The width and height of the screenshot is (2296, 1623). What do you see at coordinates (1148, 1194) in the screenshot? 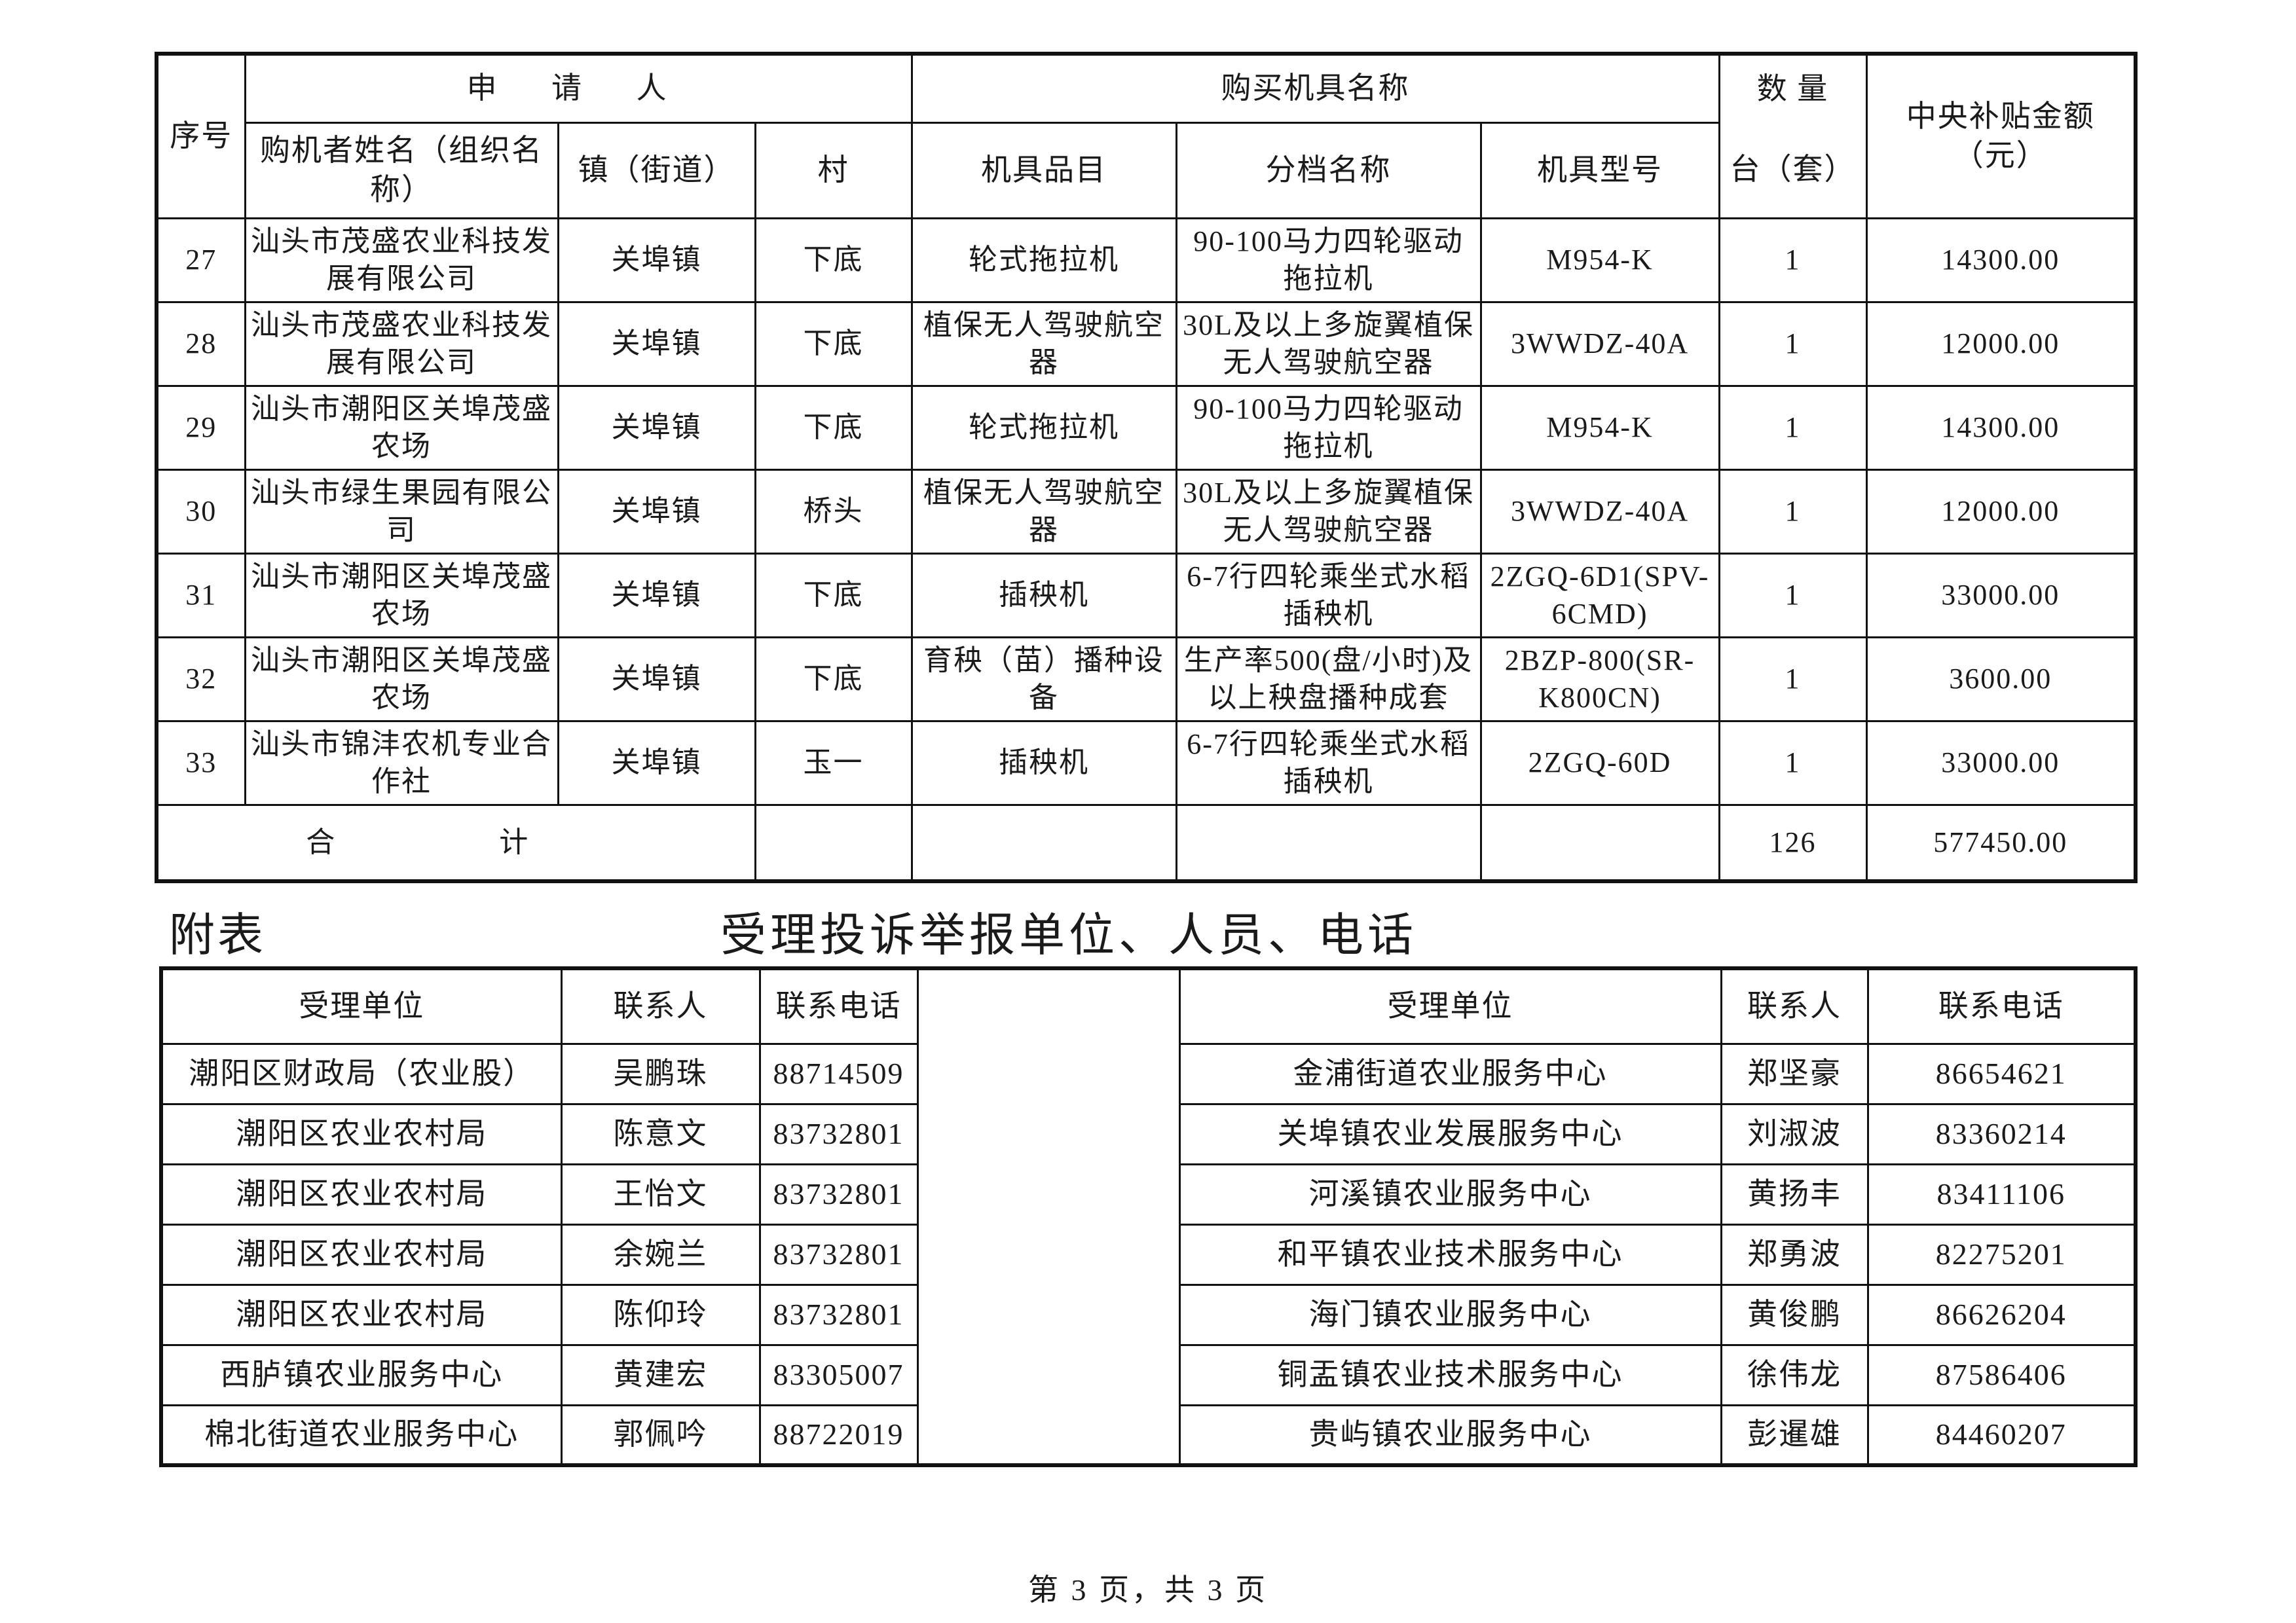
I see `table-row: 潮阳区农业农村局 王怡文 83732801 河溪镇农业服务中心 黄扬丰 83411106` at bounding box center [1148, 1194].